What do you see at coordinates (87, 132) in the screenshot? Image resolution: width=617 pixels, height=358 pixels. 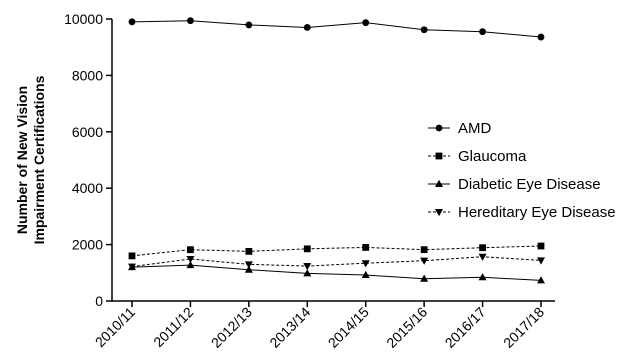 I see `y-tick-label: 6000` at bounding box center [87, 132].